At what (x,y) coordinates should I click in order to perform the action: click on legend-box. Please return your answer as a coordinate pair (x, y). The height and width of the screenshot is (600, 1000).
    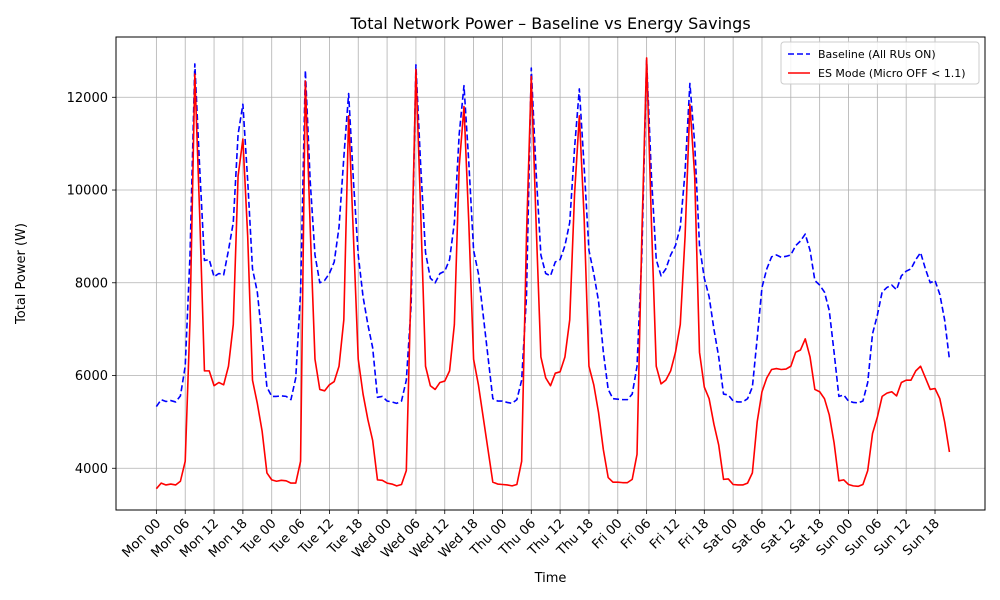
    Looking at the image, I should click on (880, 63).